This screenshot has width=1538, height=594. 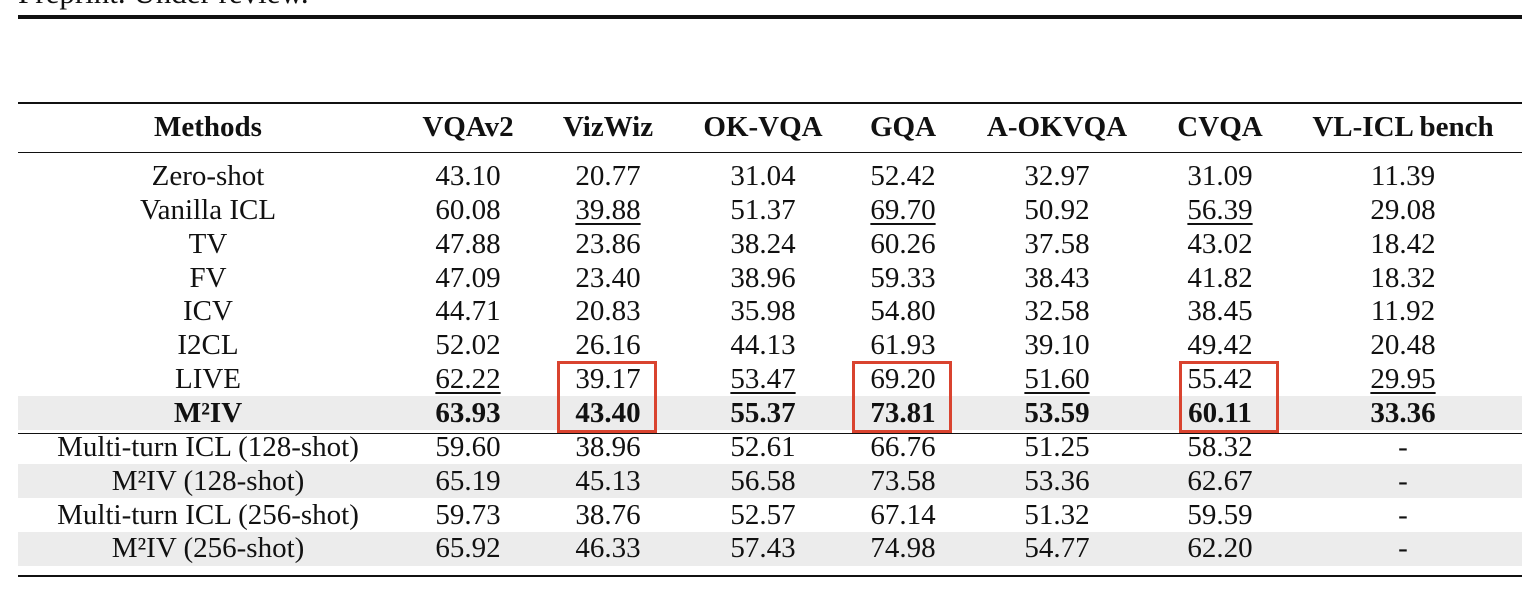 What do you see at coordinates (1220, 412) in the screenshot?
I see `cell-value: 60.11` at bounding box center [1220, 412].